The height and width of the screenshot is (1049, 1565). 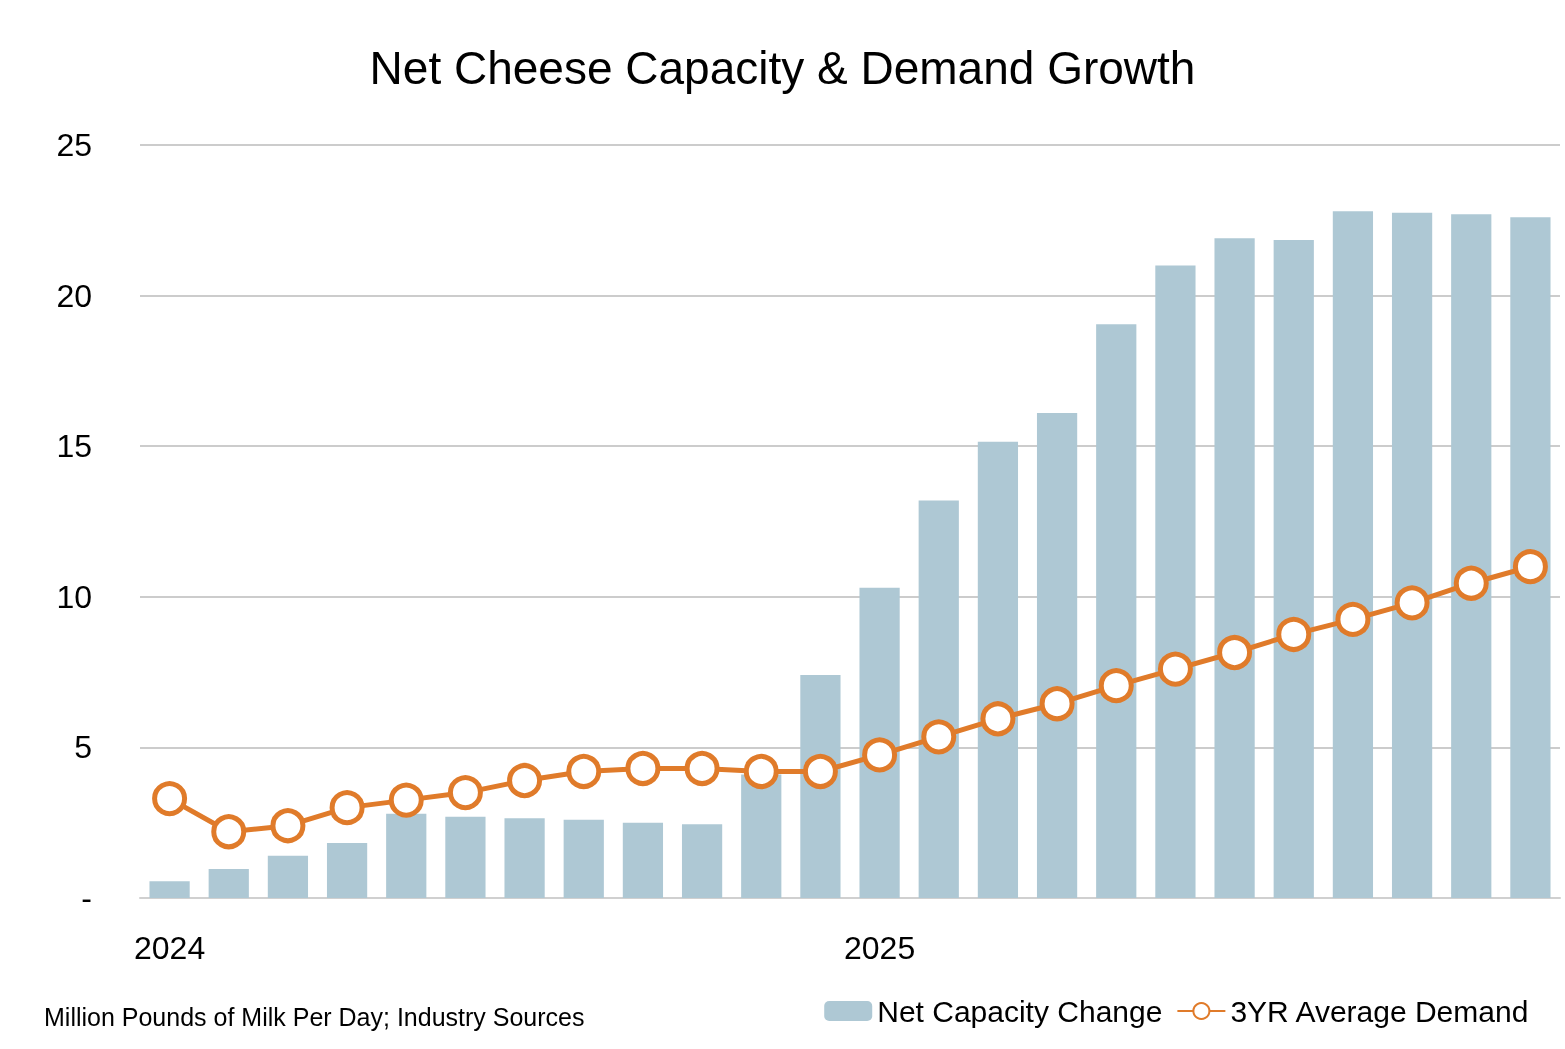 What do you see at coordinates (86, 898) in the screenshot?
I see `y-tick-label: -` at bounding box center [86, 898].